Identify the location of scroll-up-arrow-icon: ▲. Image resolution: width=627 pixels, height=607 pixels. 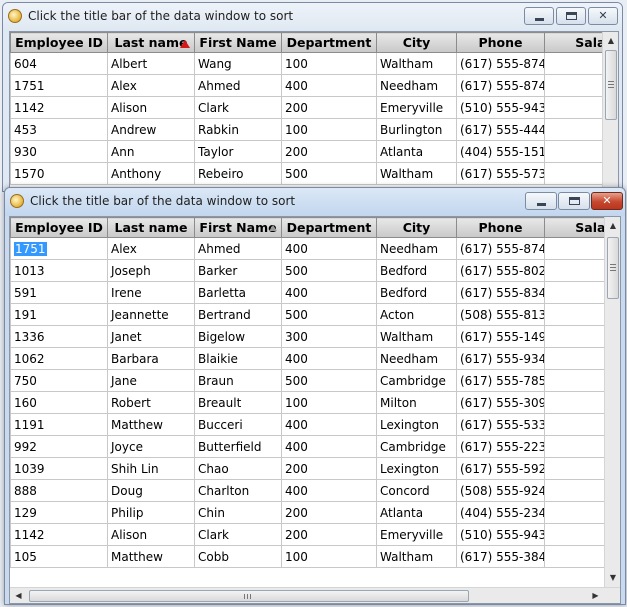
(611, 40).